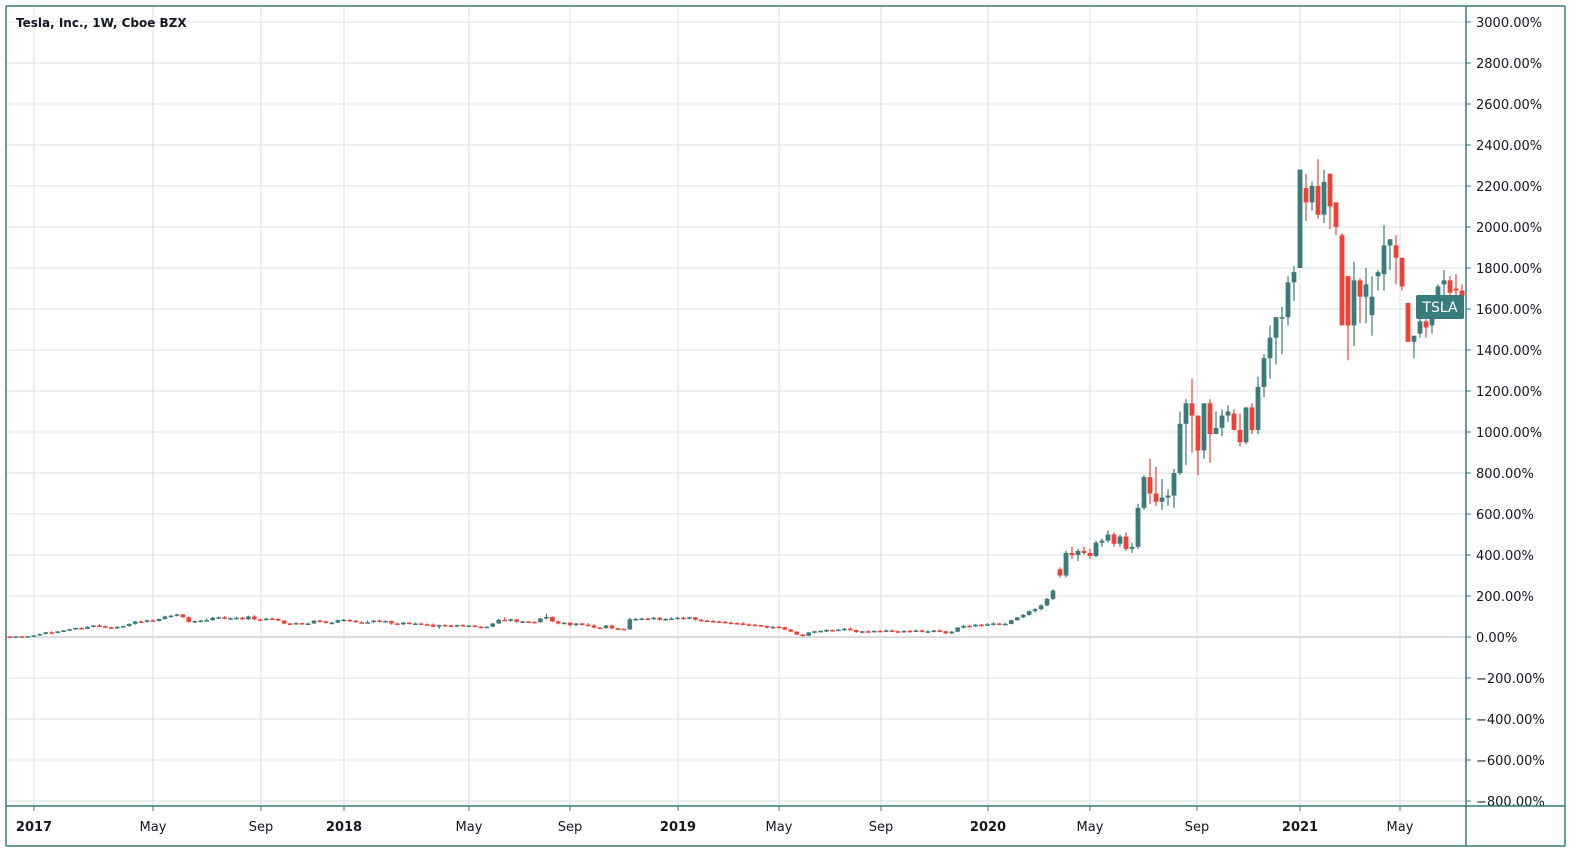 This screenshot has height=865, width=1591. What do you see at coordinates (678, 827) in the screenshot?
I see `x-axis-label: 2019` at bounding box center [678, 827].